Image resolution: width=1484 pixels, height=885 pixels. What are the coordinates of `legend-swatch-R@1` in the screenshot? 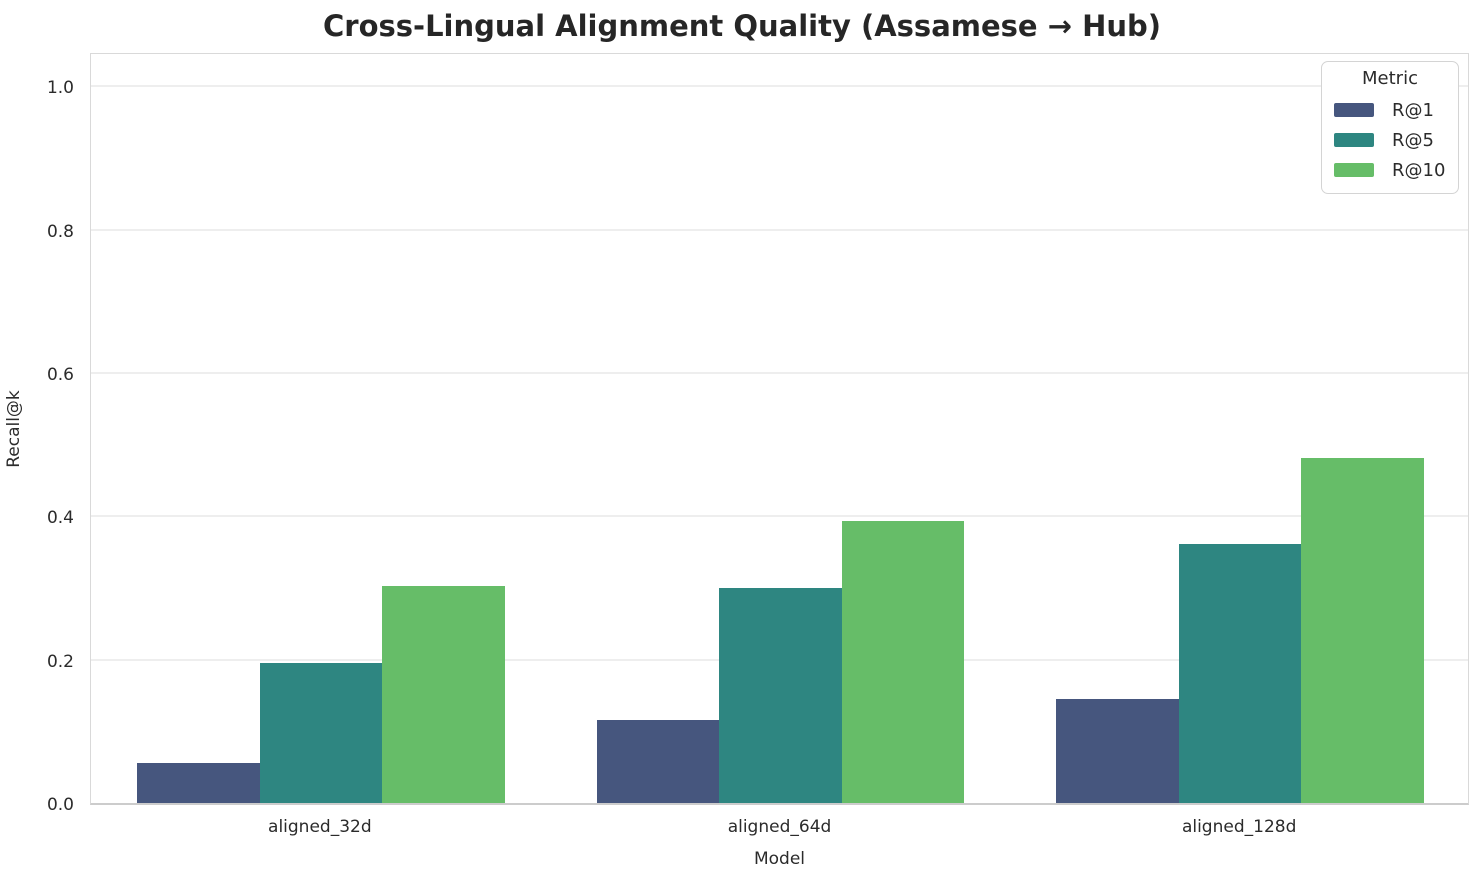 It's located at (1354, 110).